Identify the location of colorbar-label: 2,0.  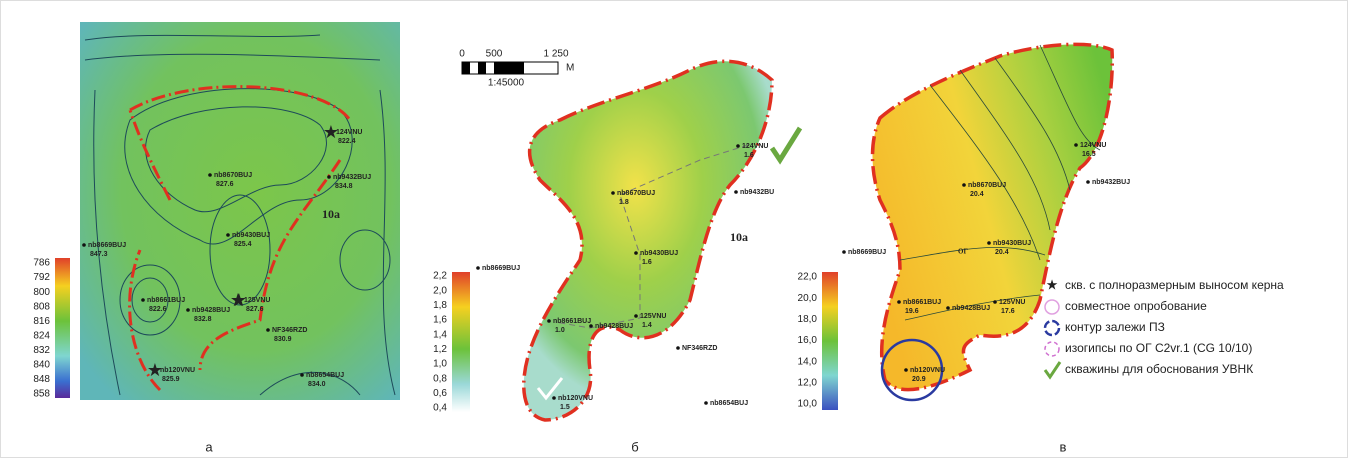
(440, 290).